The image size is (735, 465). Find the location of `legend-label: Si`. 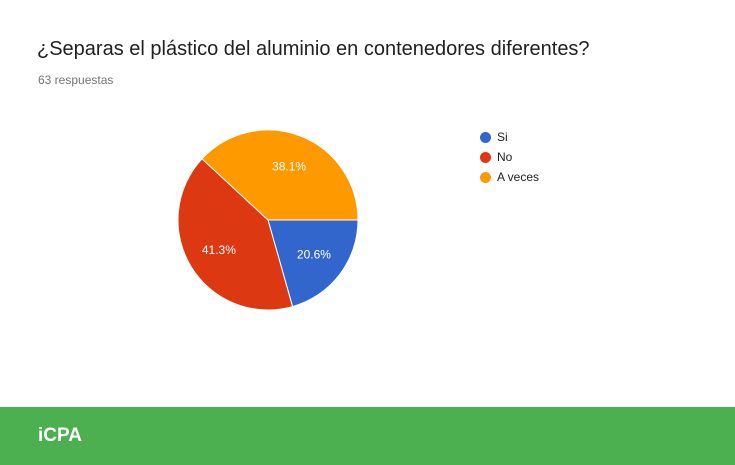

legend-label: Si is located at coordinates (502, 137).